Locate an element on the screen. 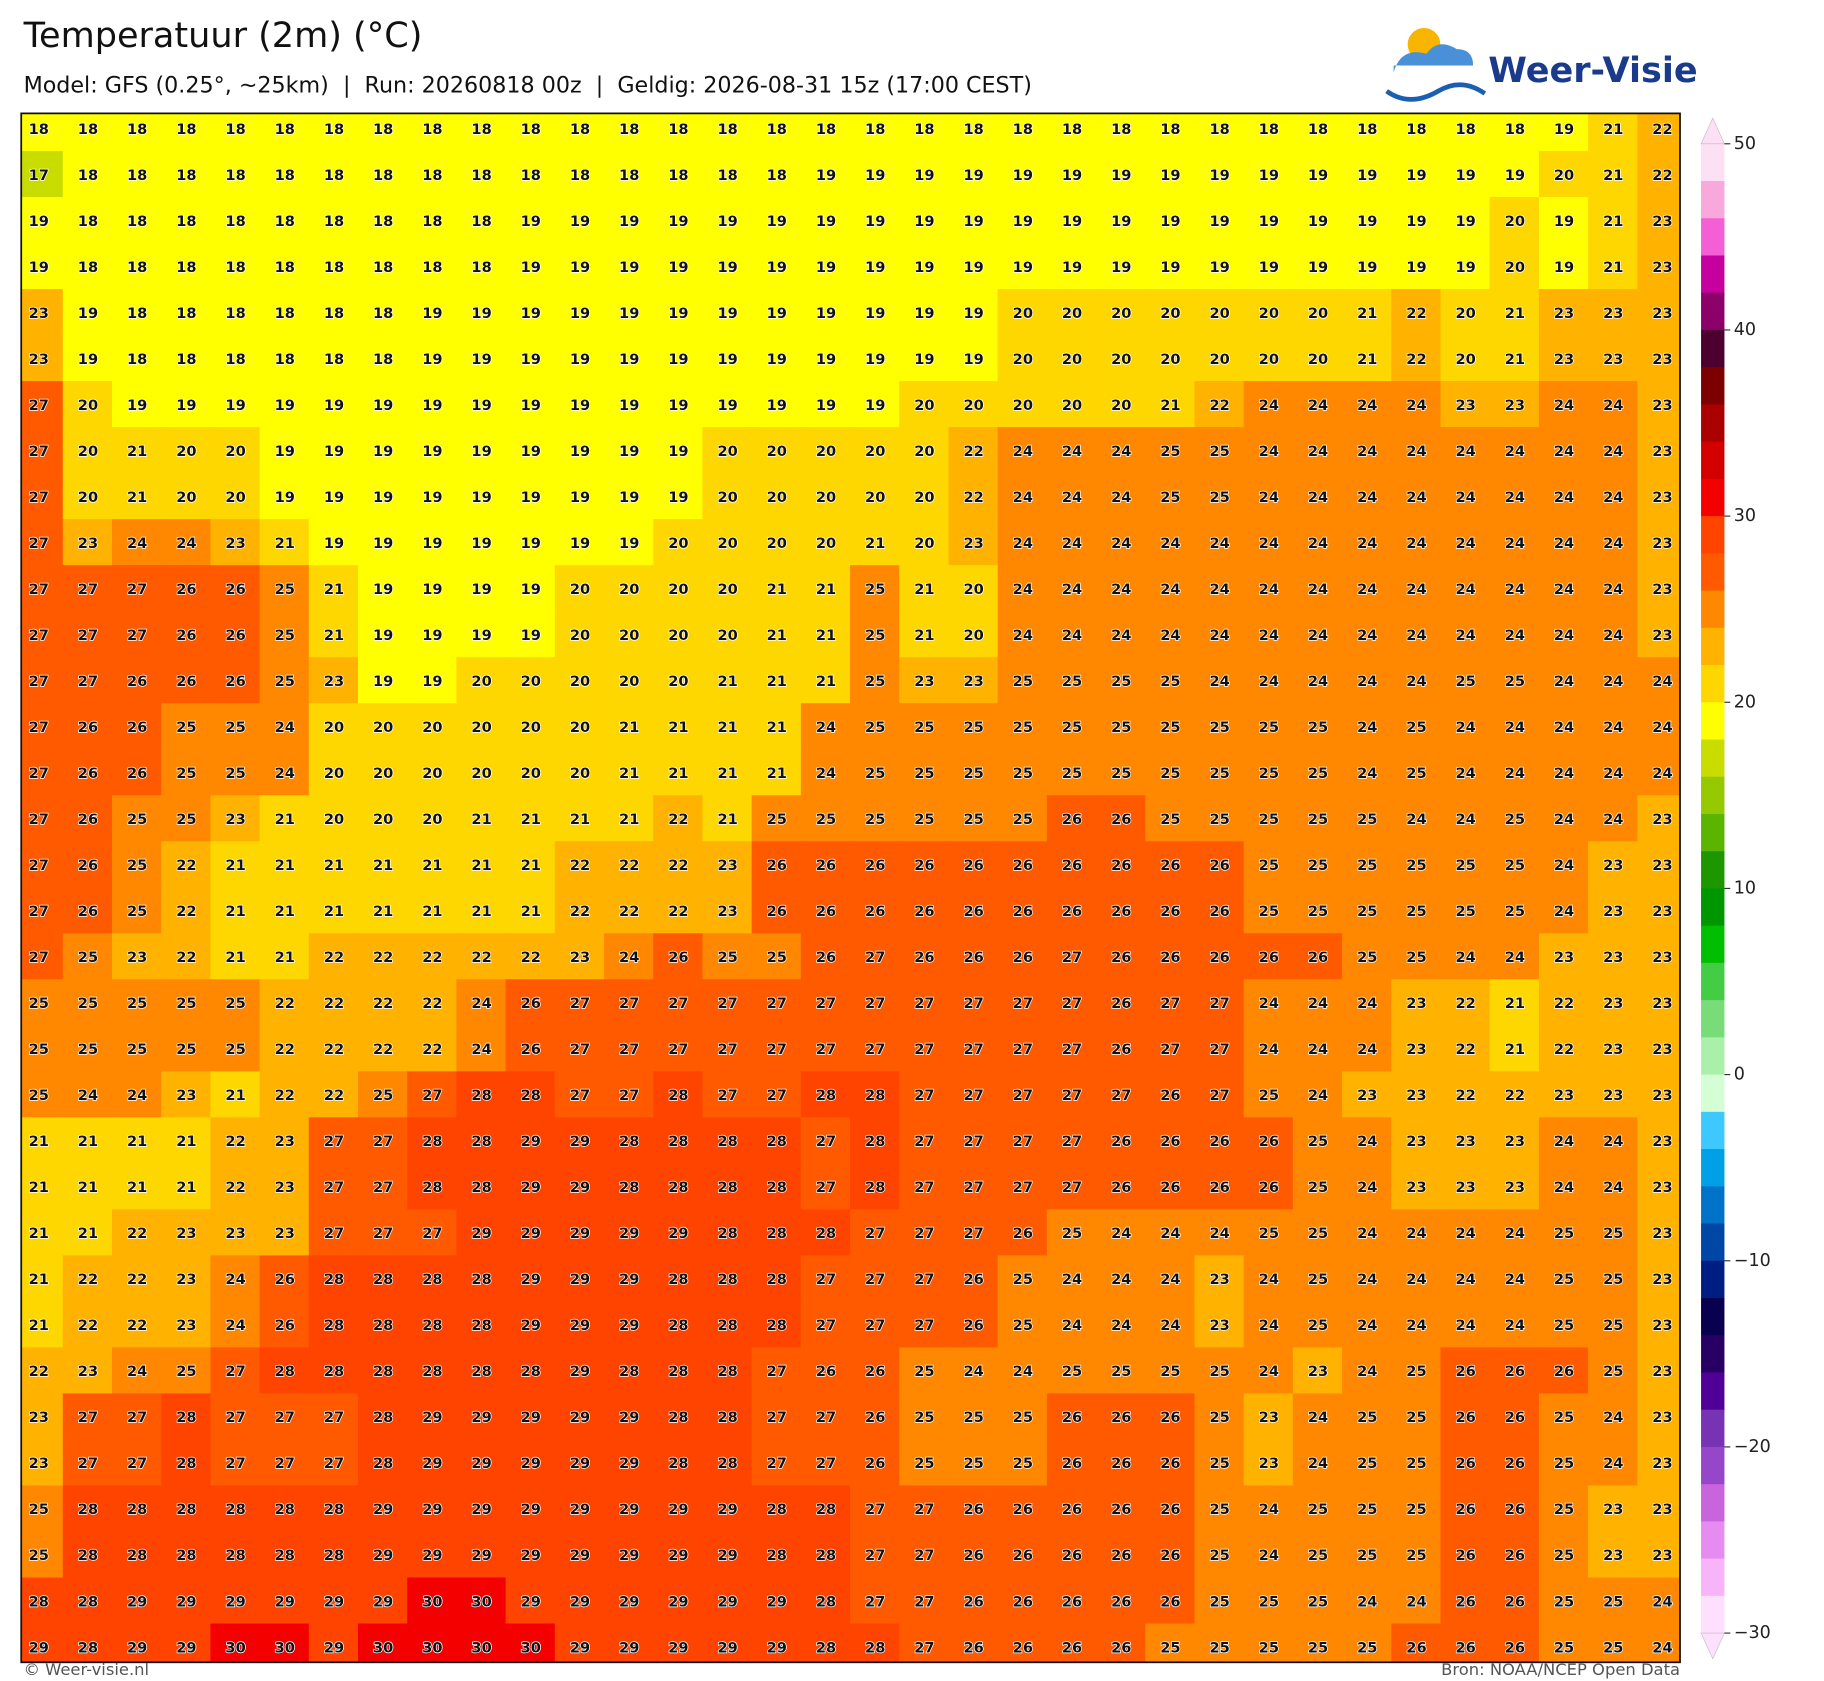 The image size is (1824, 1681). colorbar-tick-label: 10 is located at coordinates (1745, 888).